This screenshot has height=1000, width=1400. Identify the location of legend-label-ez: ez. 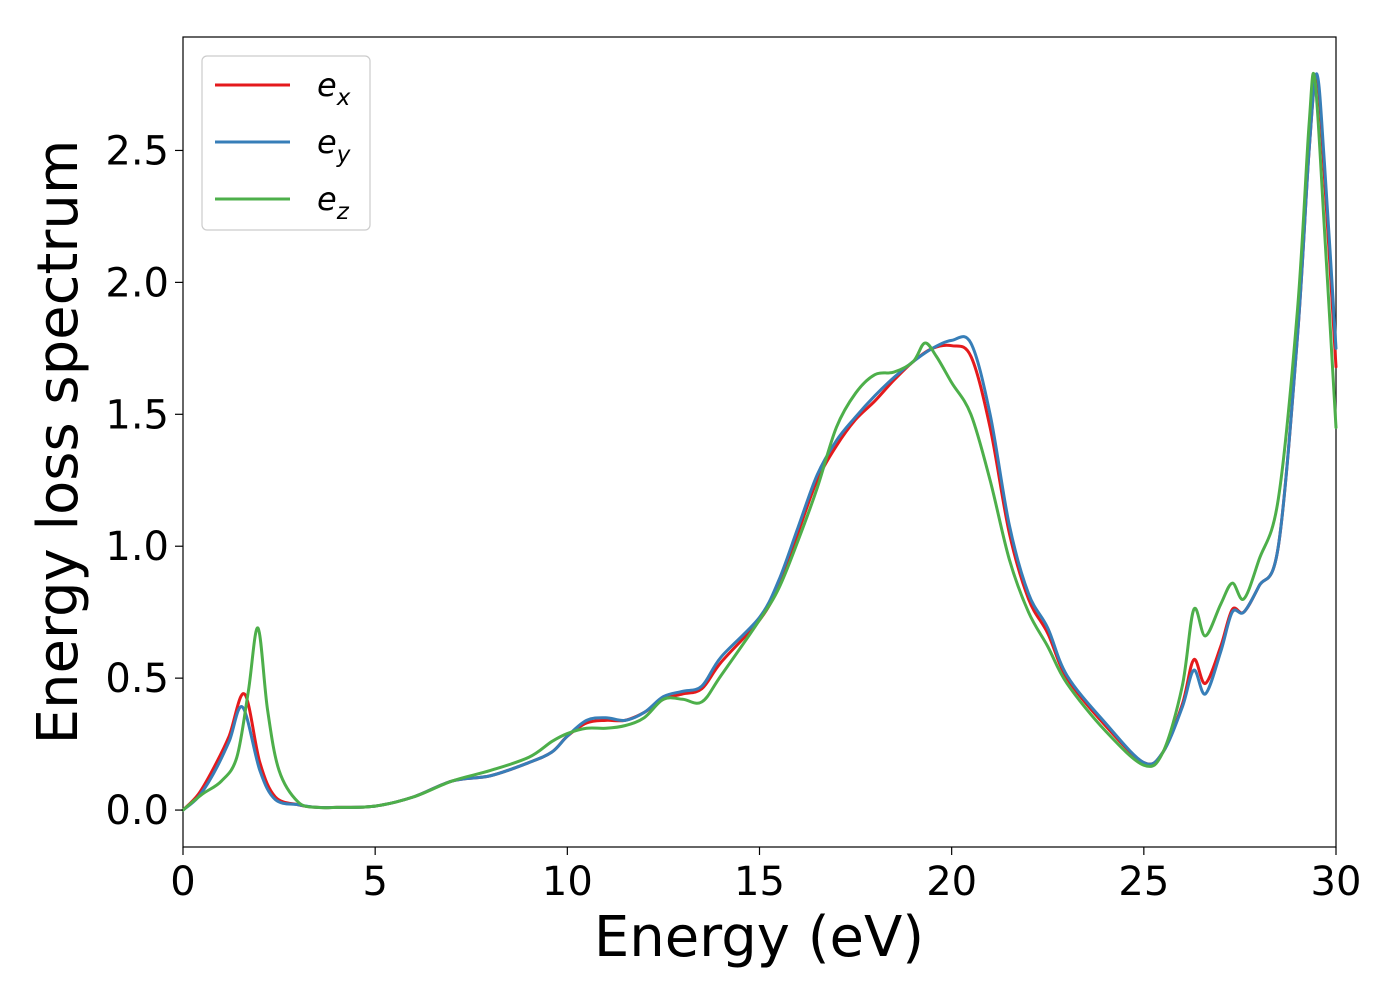
(333, 202).